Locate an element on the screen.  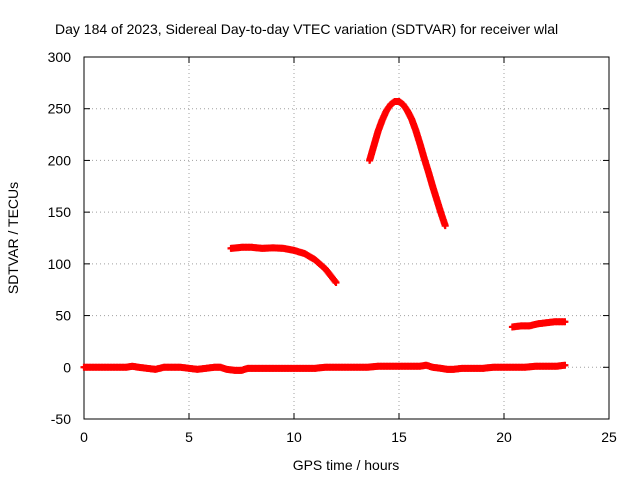
y-tick-label: 200 is located at coordinates (60, 160).